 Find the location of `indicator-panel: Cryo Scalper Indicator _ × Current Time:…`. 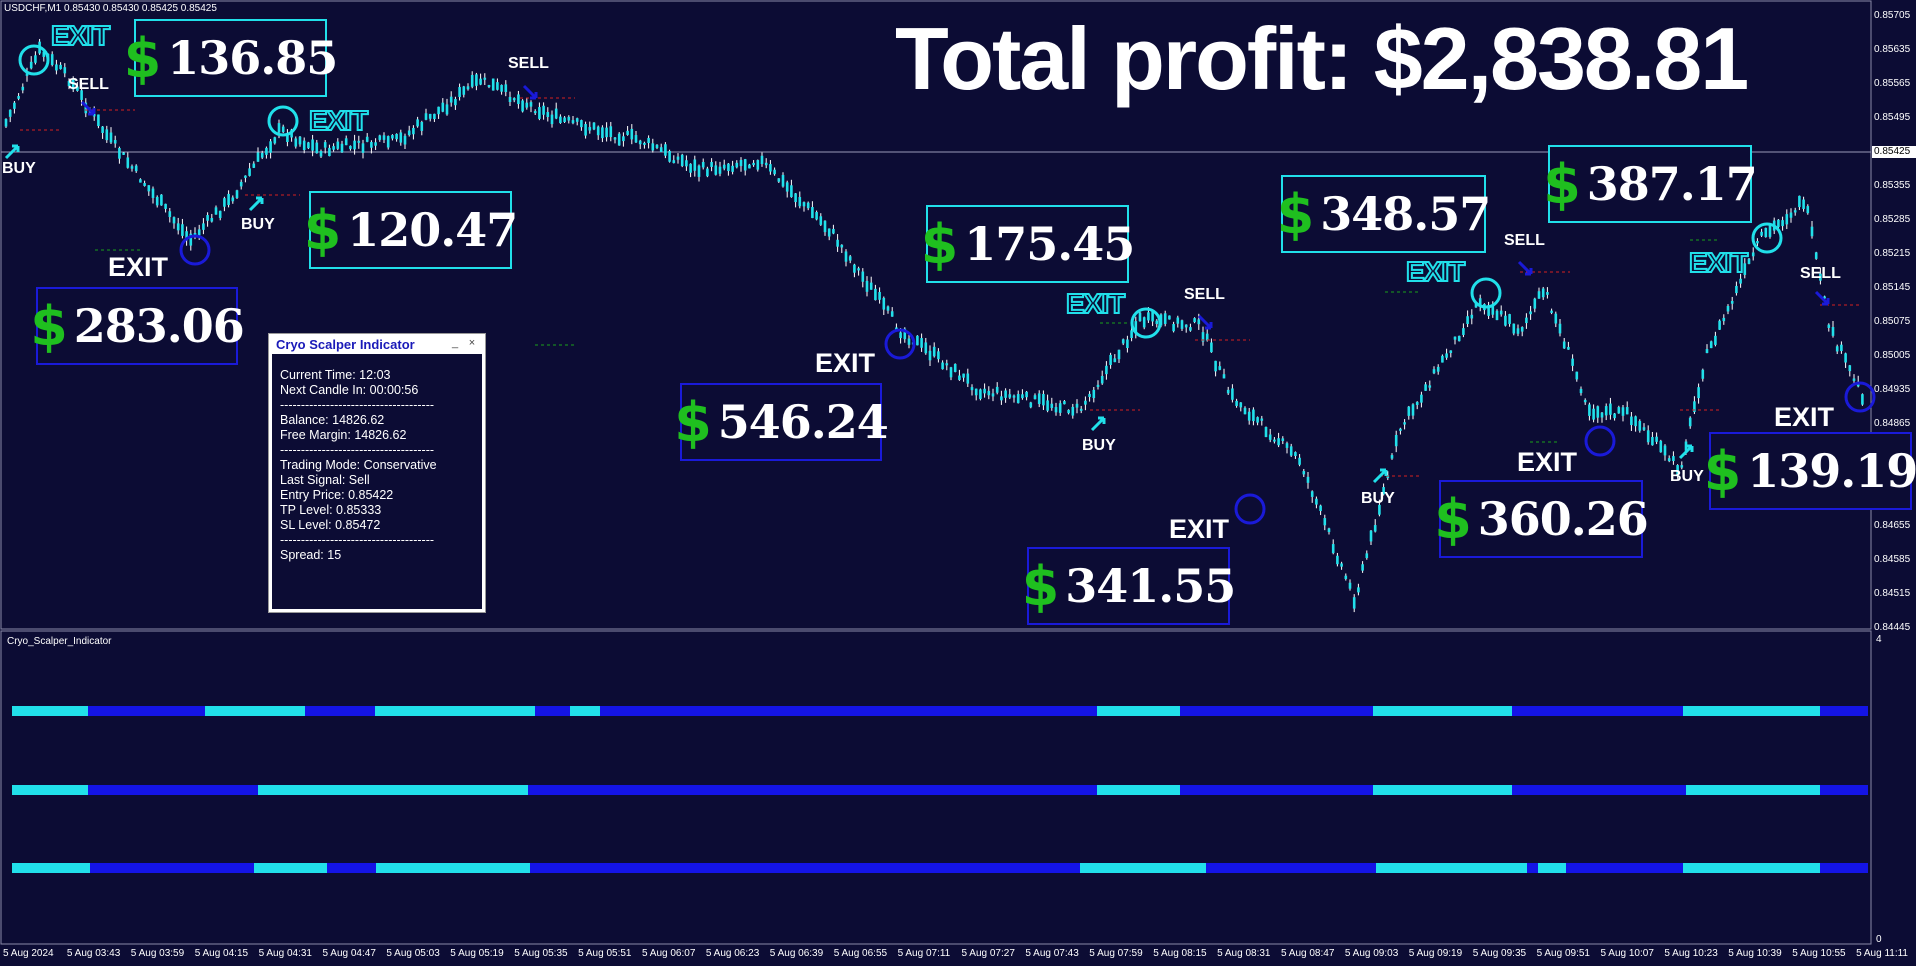

indicator-panel: Cryo Scalper Indicator _ × Current Time:… is located at coordinates (377, 473).